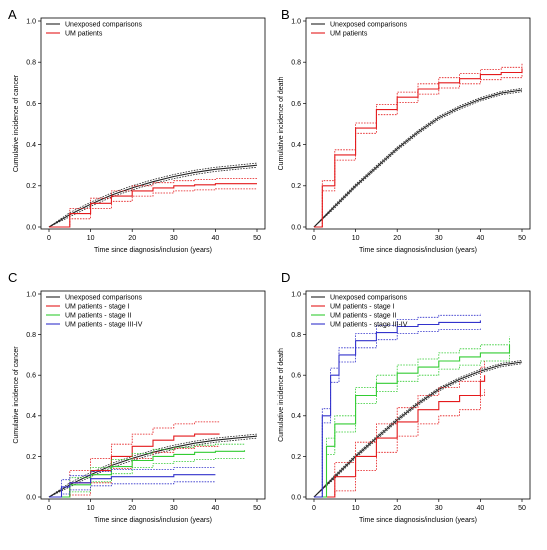  Describe the element at coordinates (104, 325) in the screenshot. I see `legend-label: UM patients - stage III-IV` at that location.